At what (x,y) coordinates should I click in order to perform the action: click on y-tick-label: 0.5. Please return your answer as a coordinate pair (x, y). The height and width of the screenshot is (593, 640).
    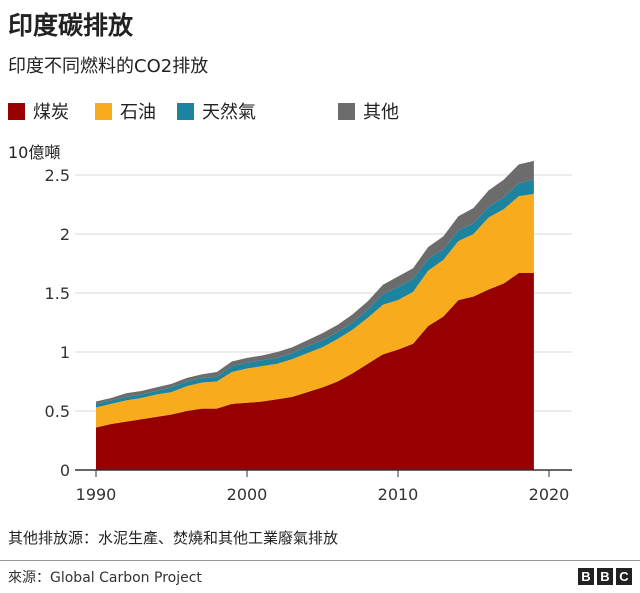
    Looking at the image, I should click on (57, 411).